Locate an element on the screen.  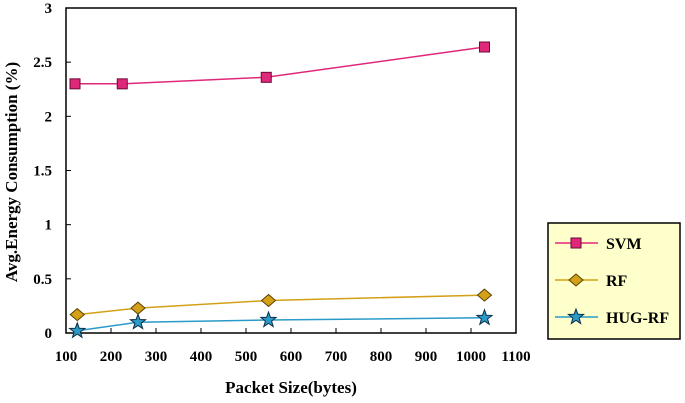
series-svm is located at coordinates (279, 65).